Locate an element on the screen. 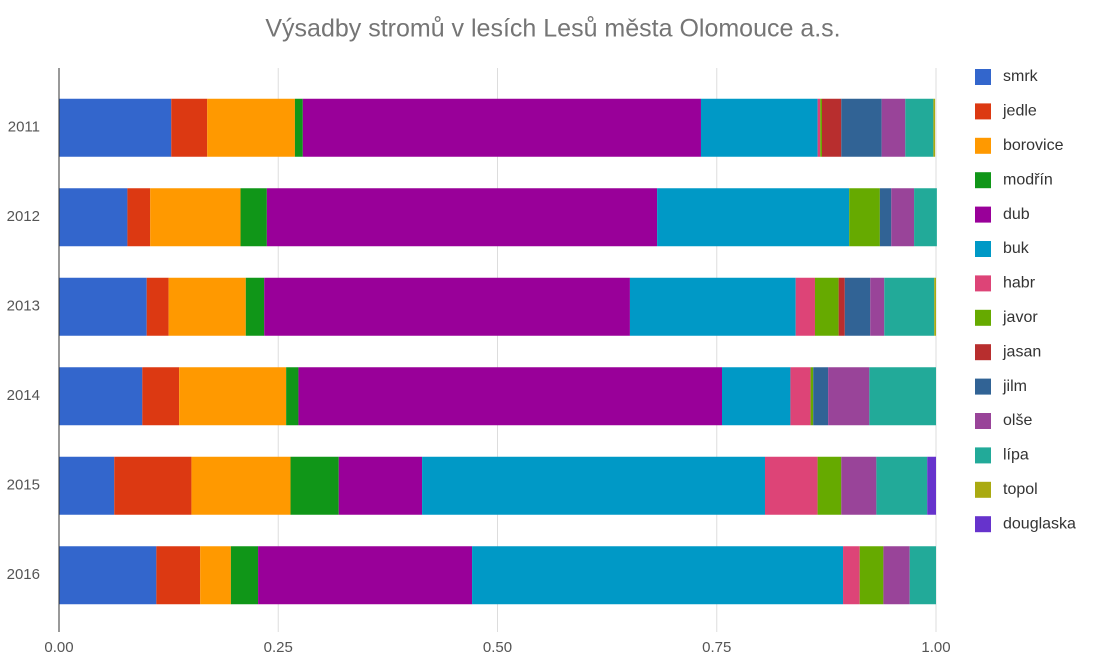 The width and height of the screenshot is (1099, 660). legend-label: borovice is located at coordinates (1033, 145).